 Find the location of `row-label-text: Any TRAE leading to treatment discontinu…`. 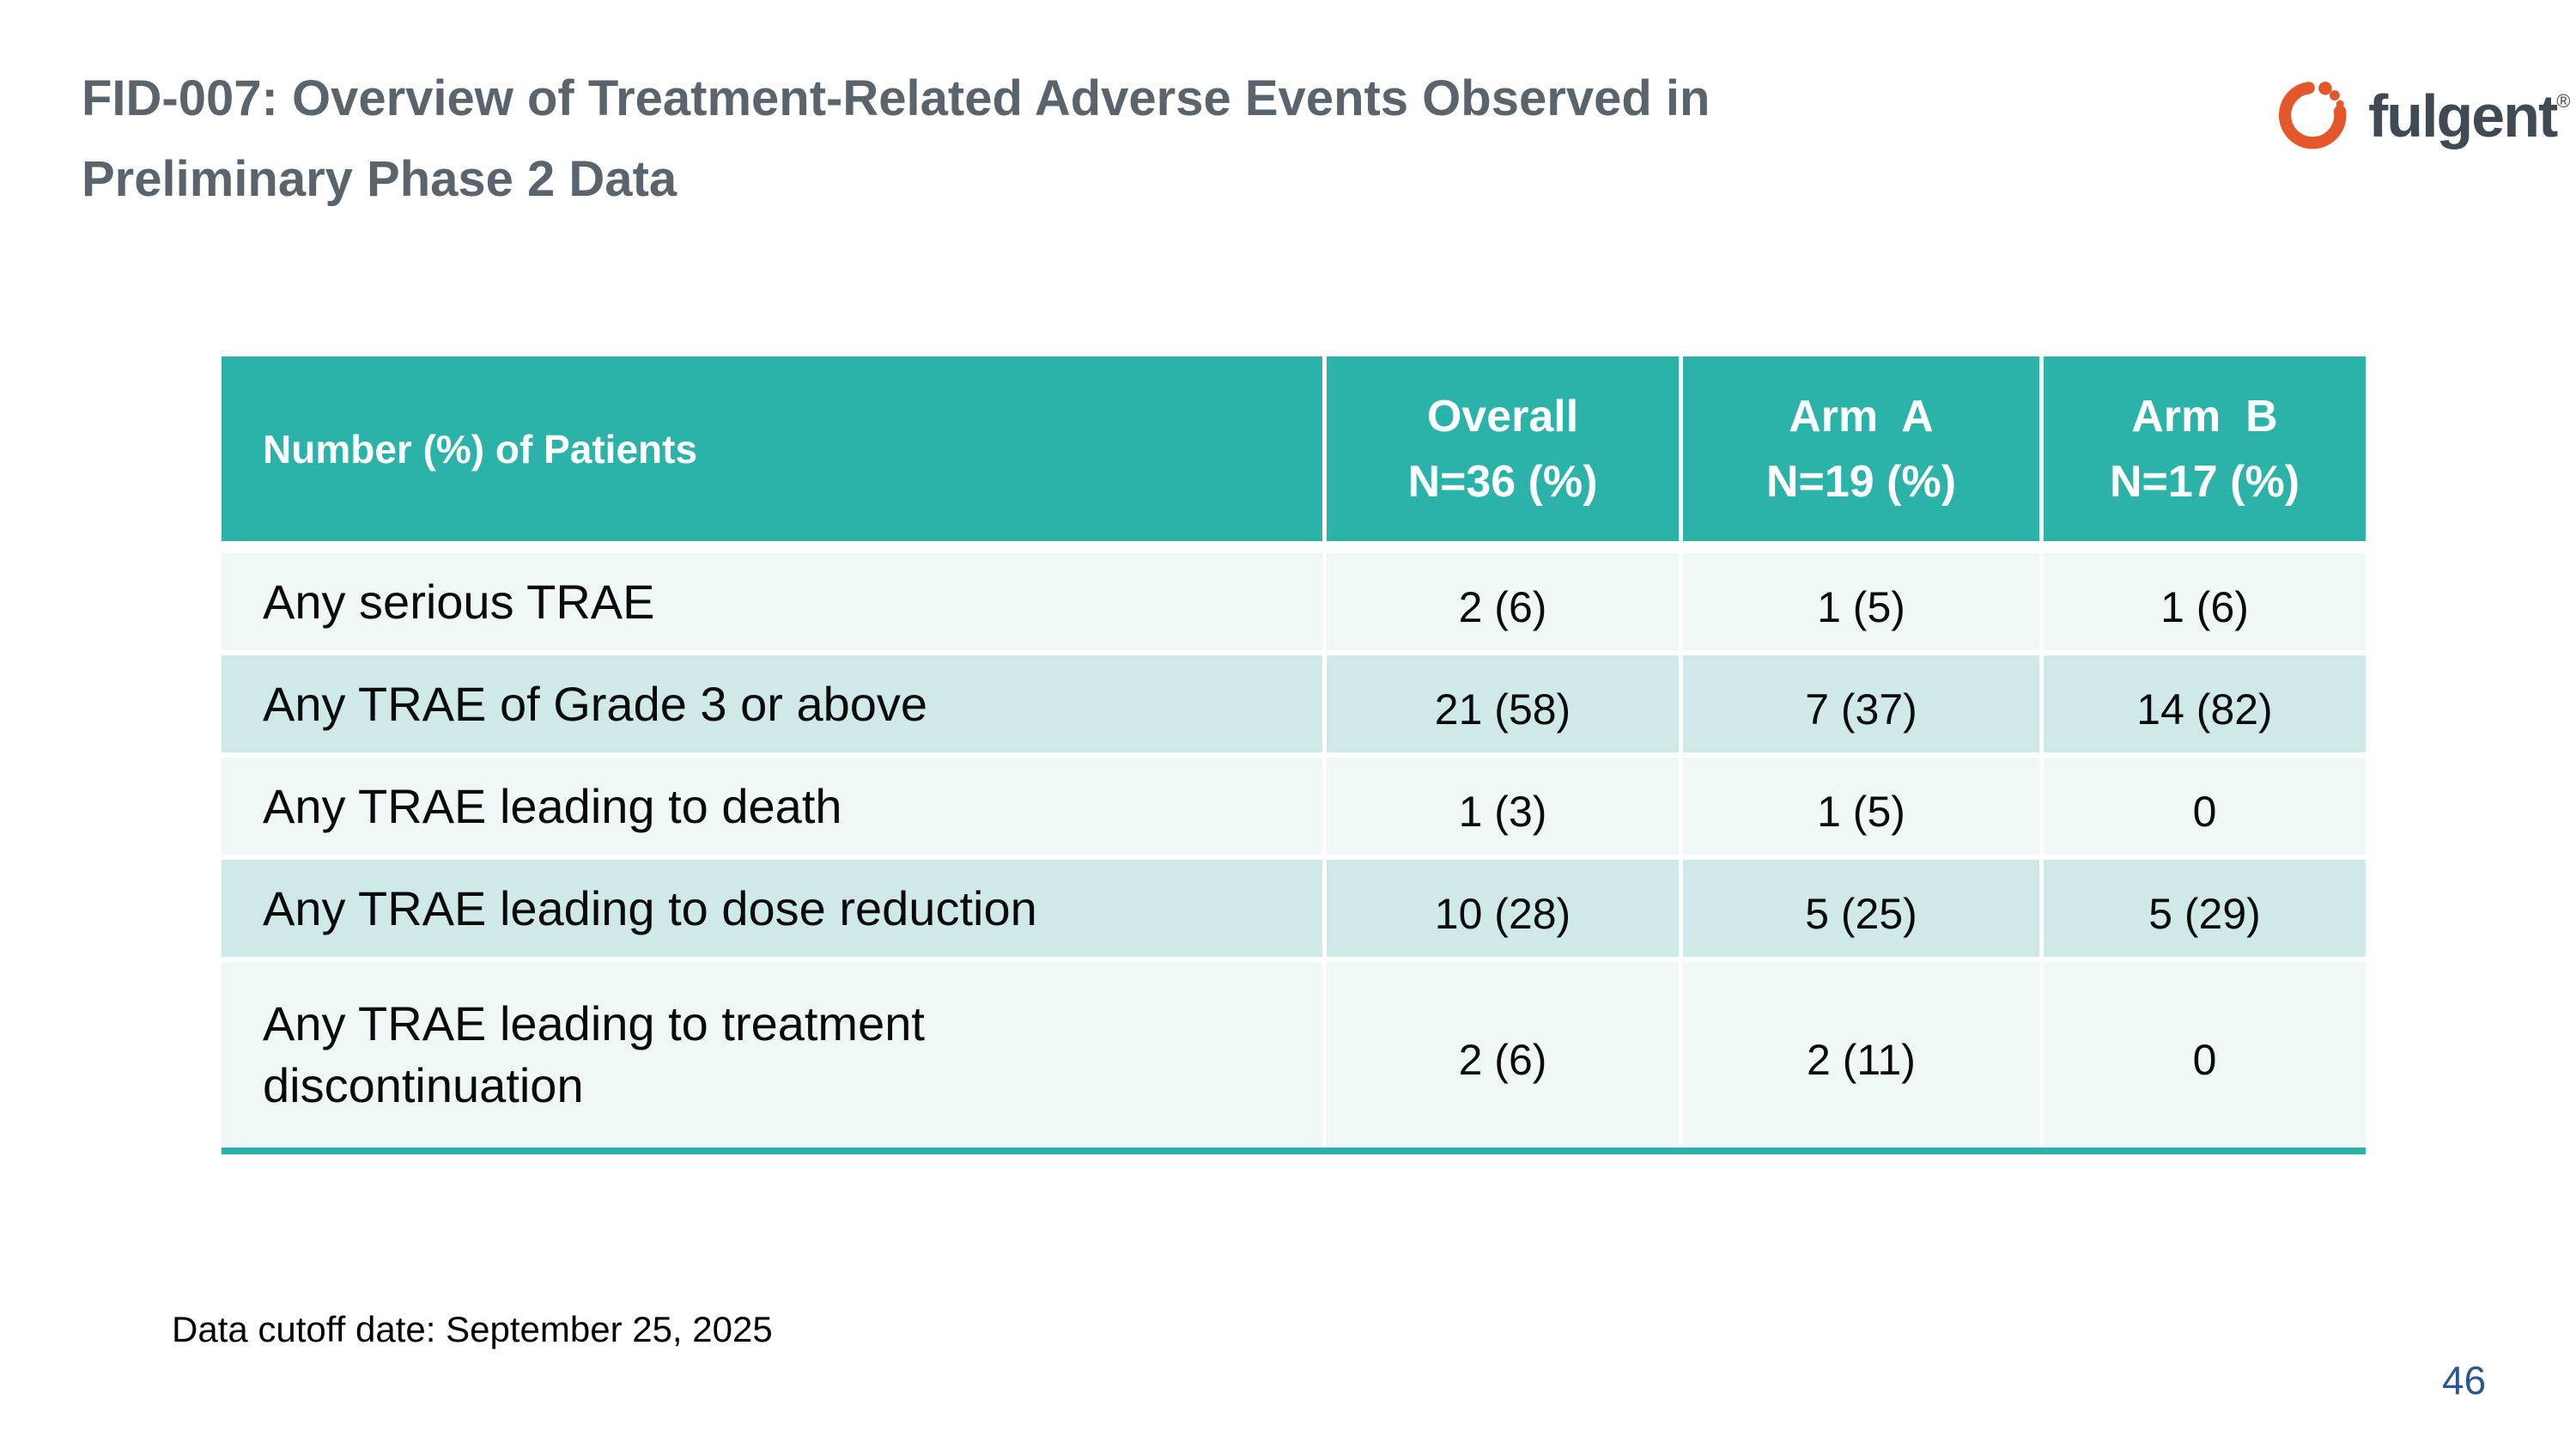

row-label-text: Any TRAE leading to treatment discontinu… is located at coordinates (594, 1054).